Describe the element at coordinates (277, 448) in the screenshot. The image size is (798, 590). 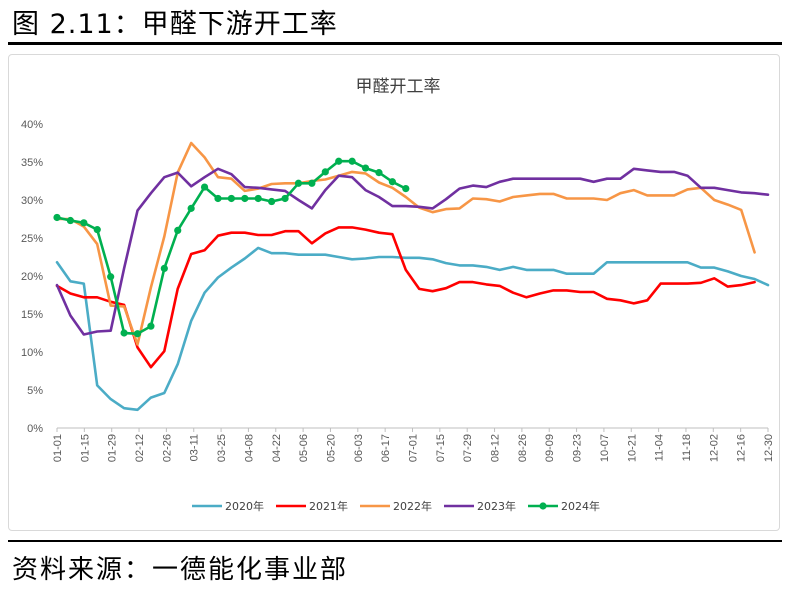
I see `x-tick-label: 04-22` at that location.